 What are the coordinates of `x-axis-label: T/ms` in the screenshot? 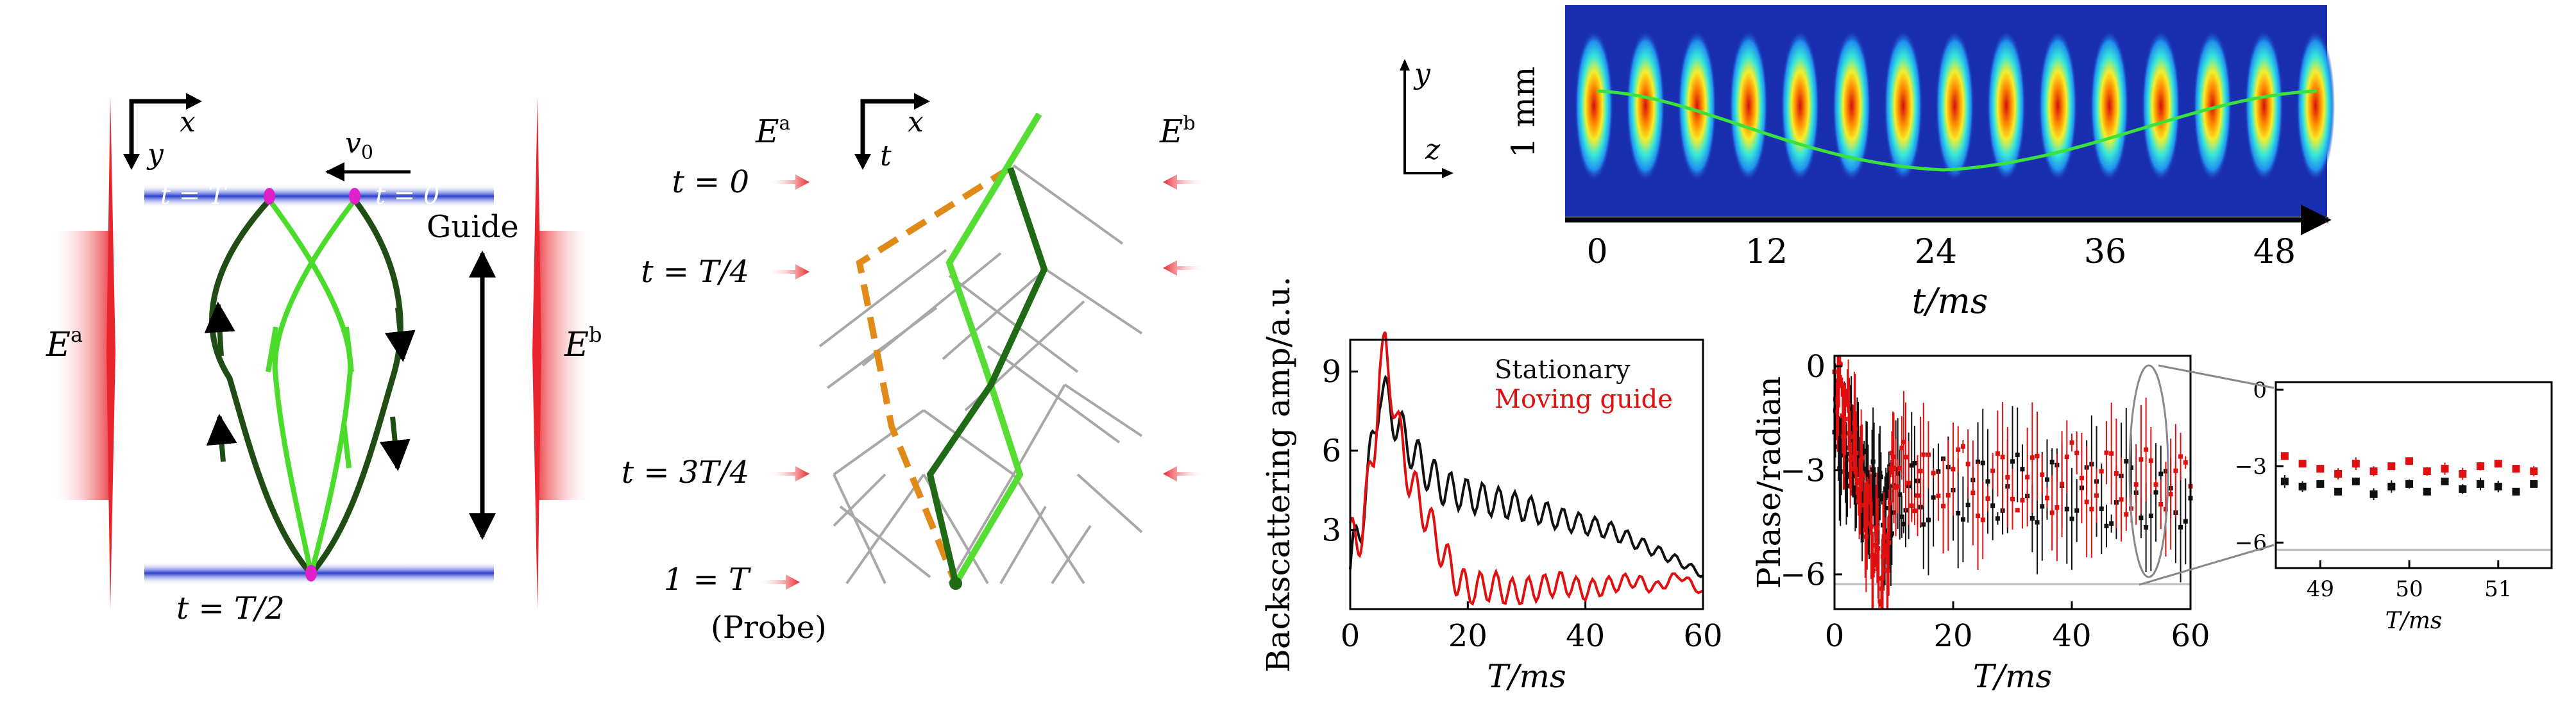 It's located at (1526, 677).